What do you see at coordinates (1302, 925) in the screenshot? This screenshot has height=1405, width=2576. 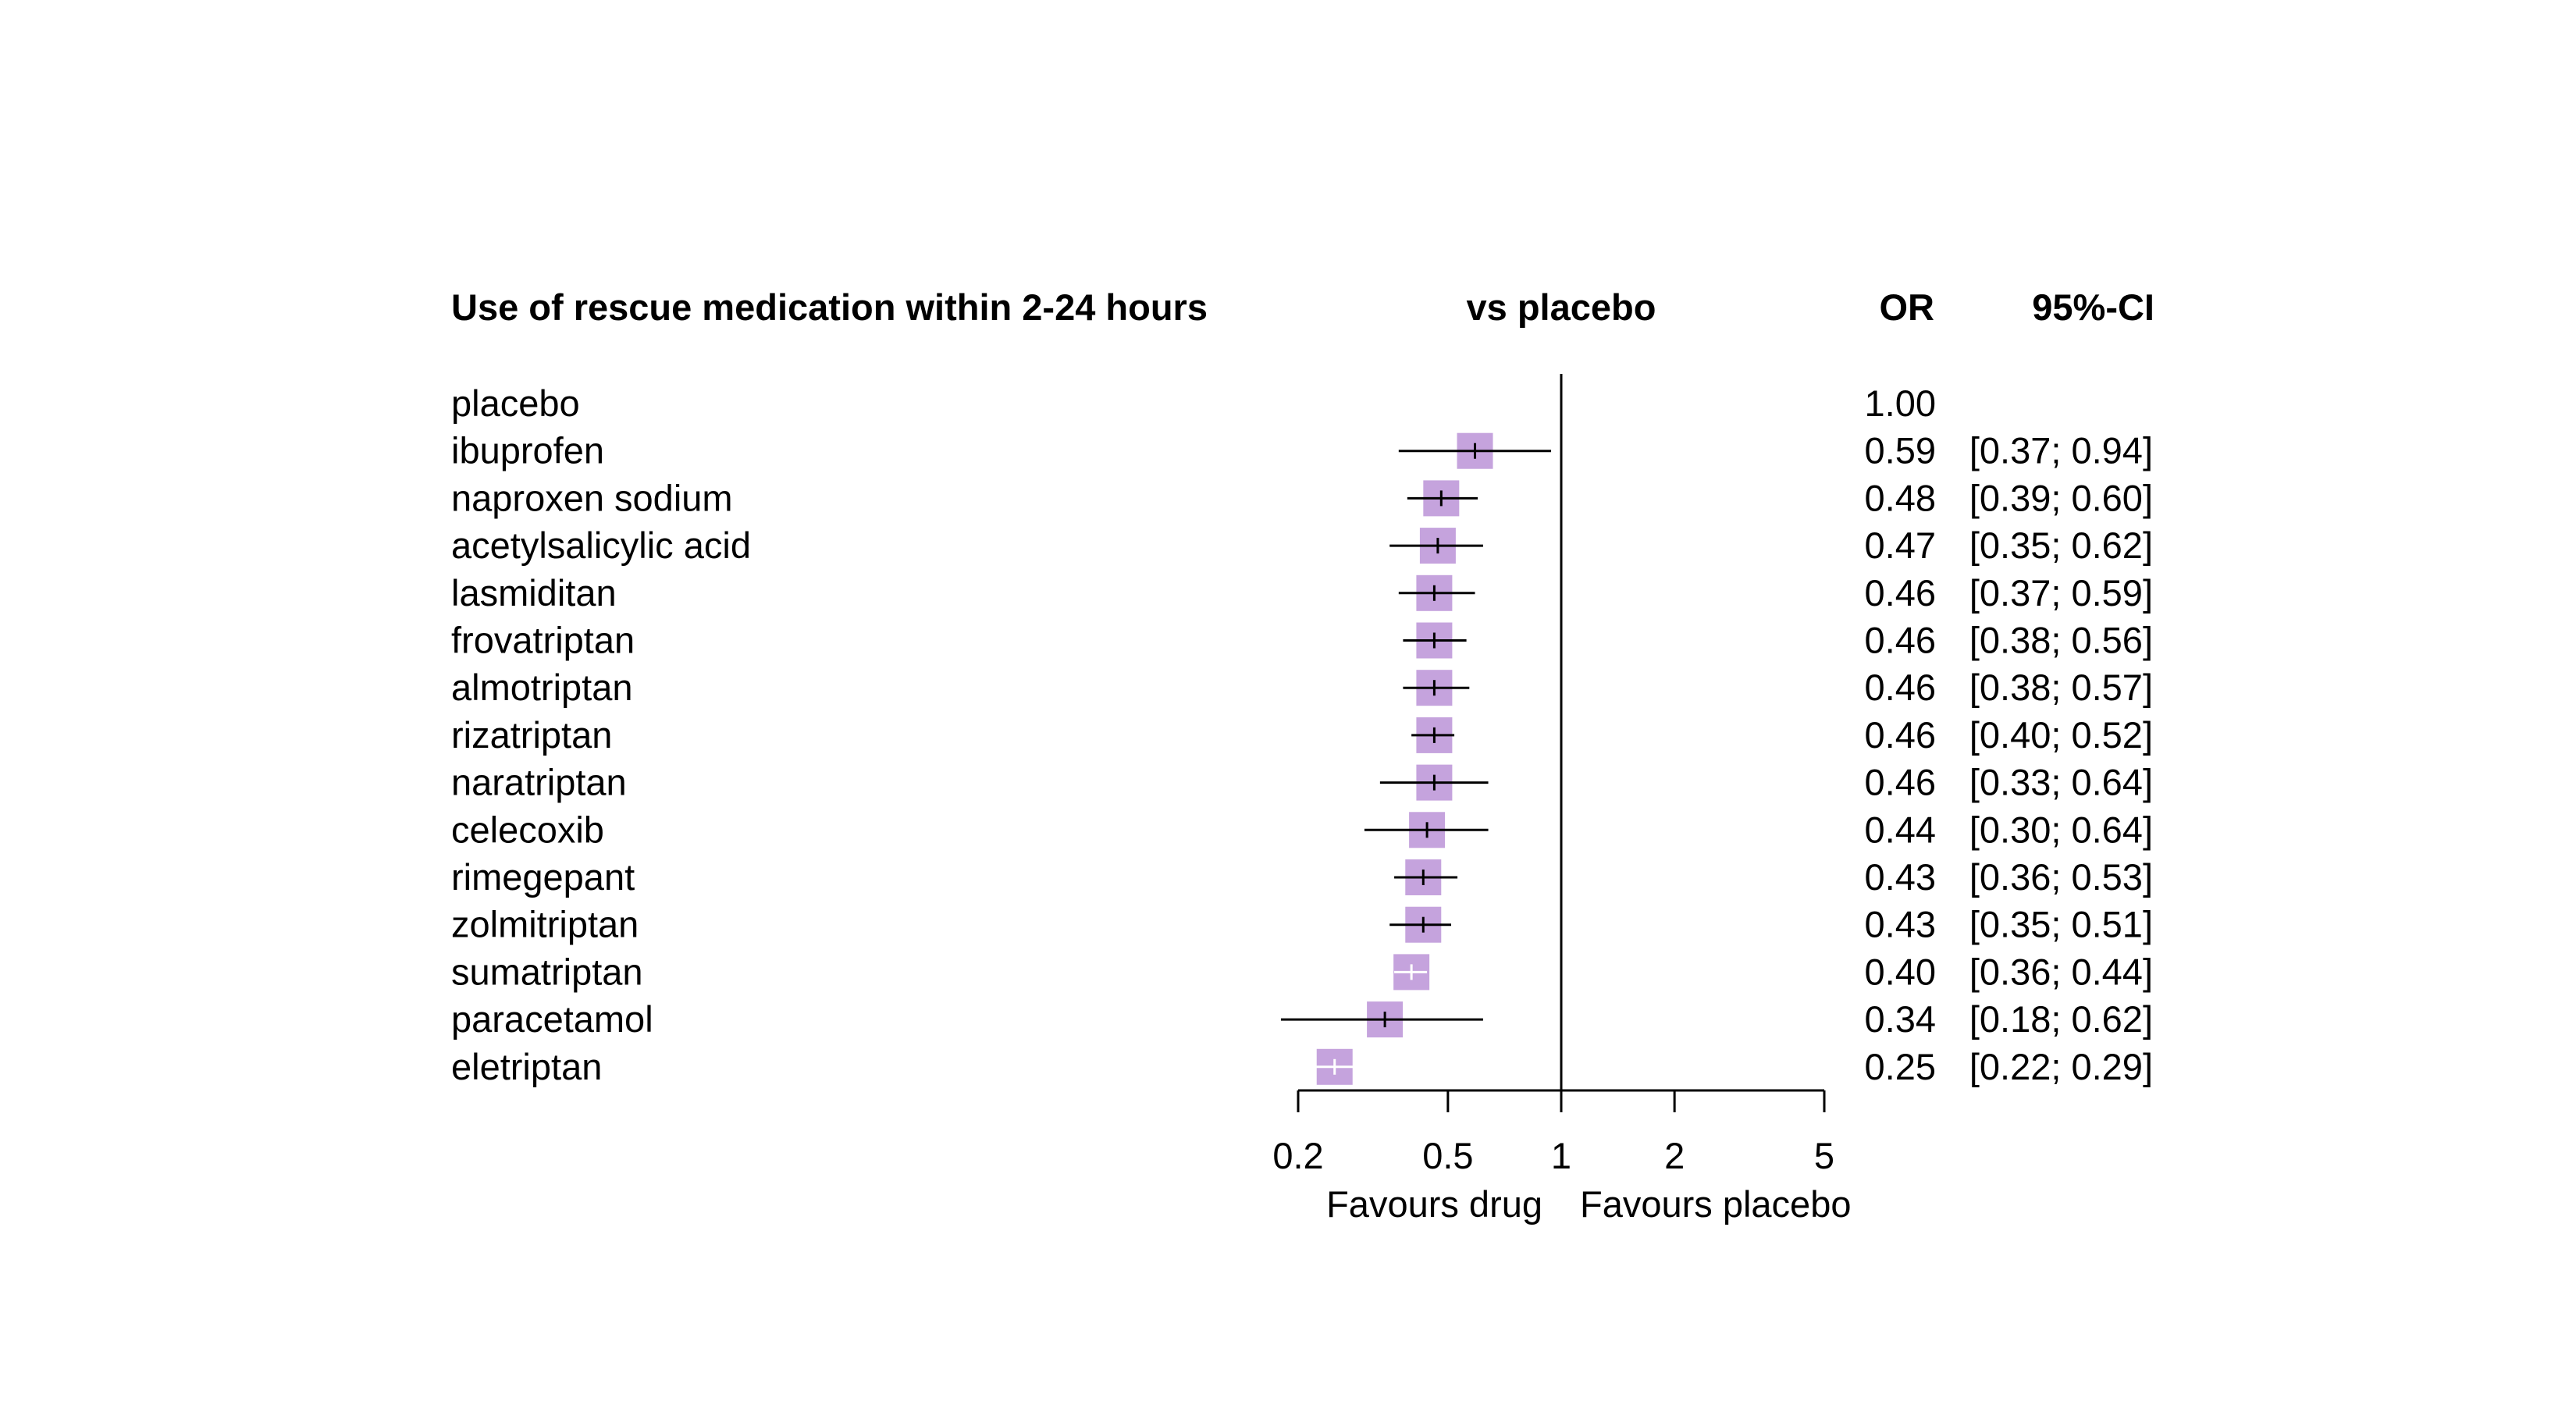 I see `table-row: zolmitriptan 0.43 [0.35; 0.51]` at bounding box center [1302, 925].